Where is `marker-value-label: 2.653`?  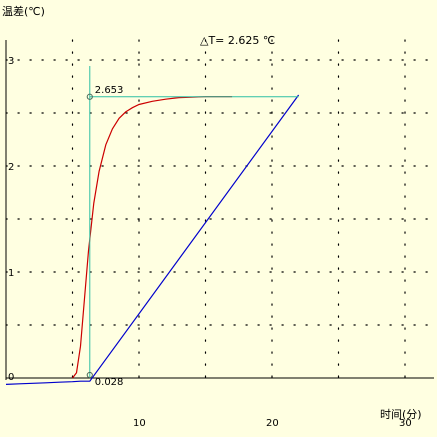 marker-value-label: 2.653 is located at coordinates (109, 90).